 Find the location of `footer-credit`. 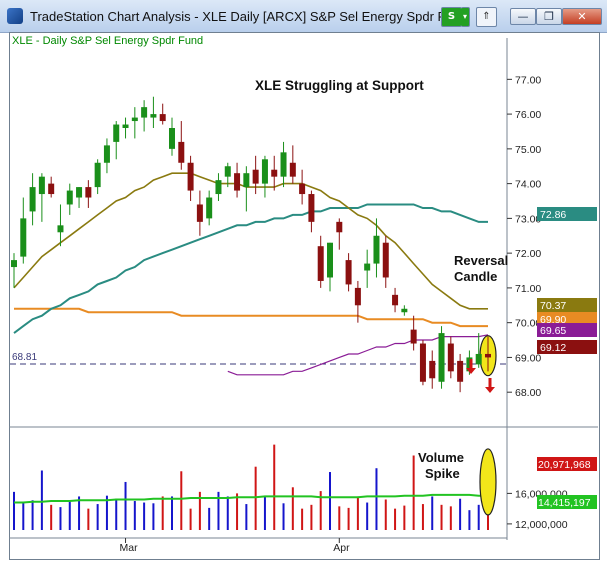

footer-credit is located at coordinates (303, 566).